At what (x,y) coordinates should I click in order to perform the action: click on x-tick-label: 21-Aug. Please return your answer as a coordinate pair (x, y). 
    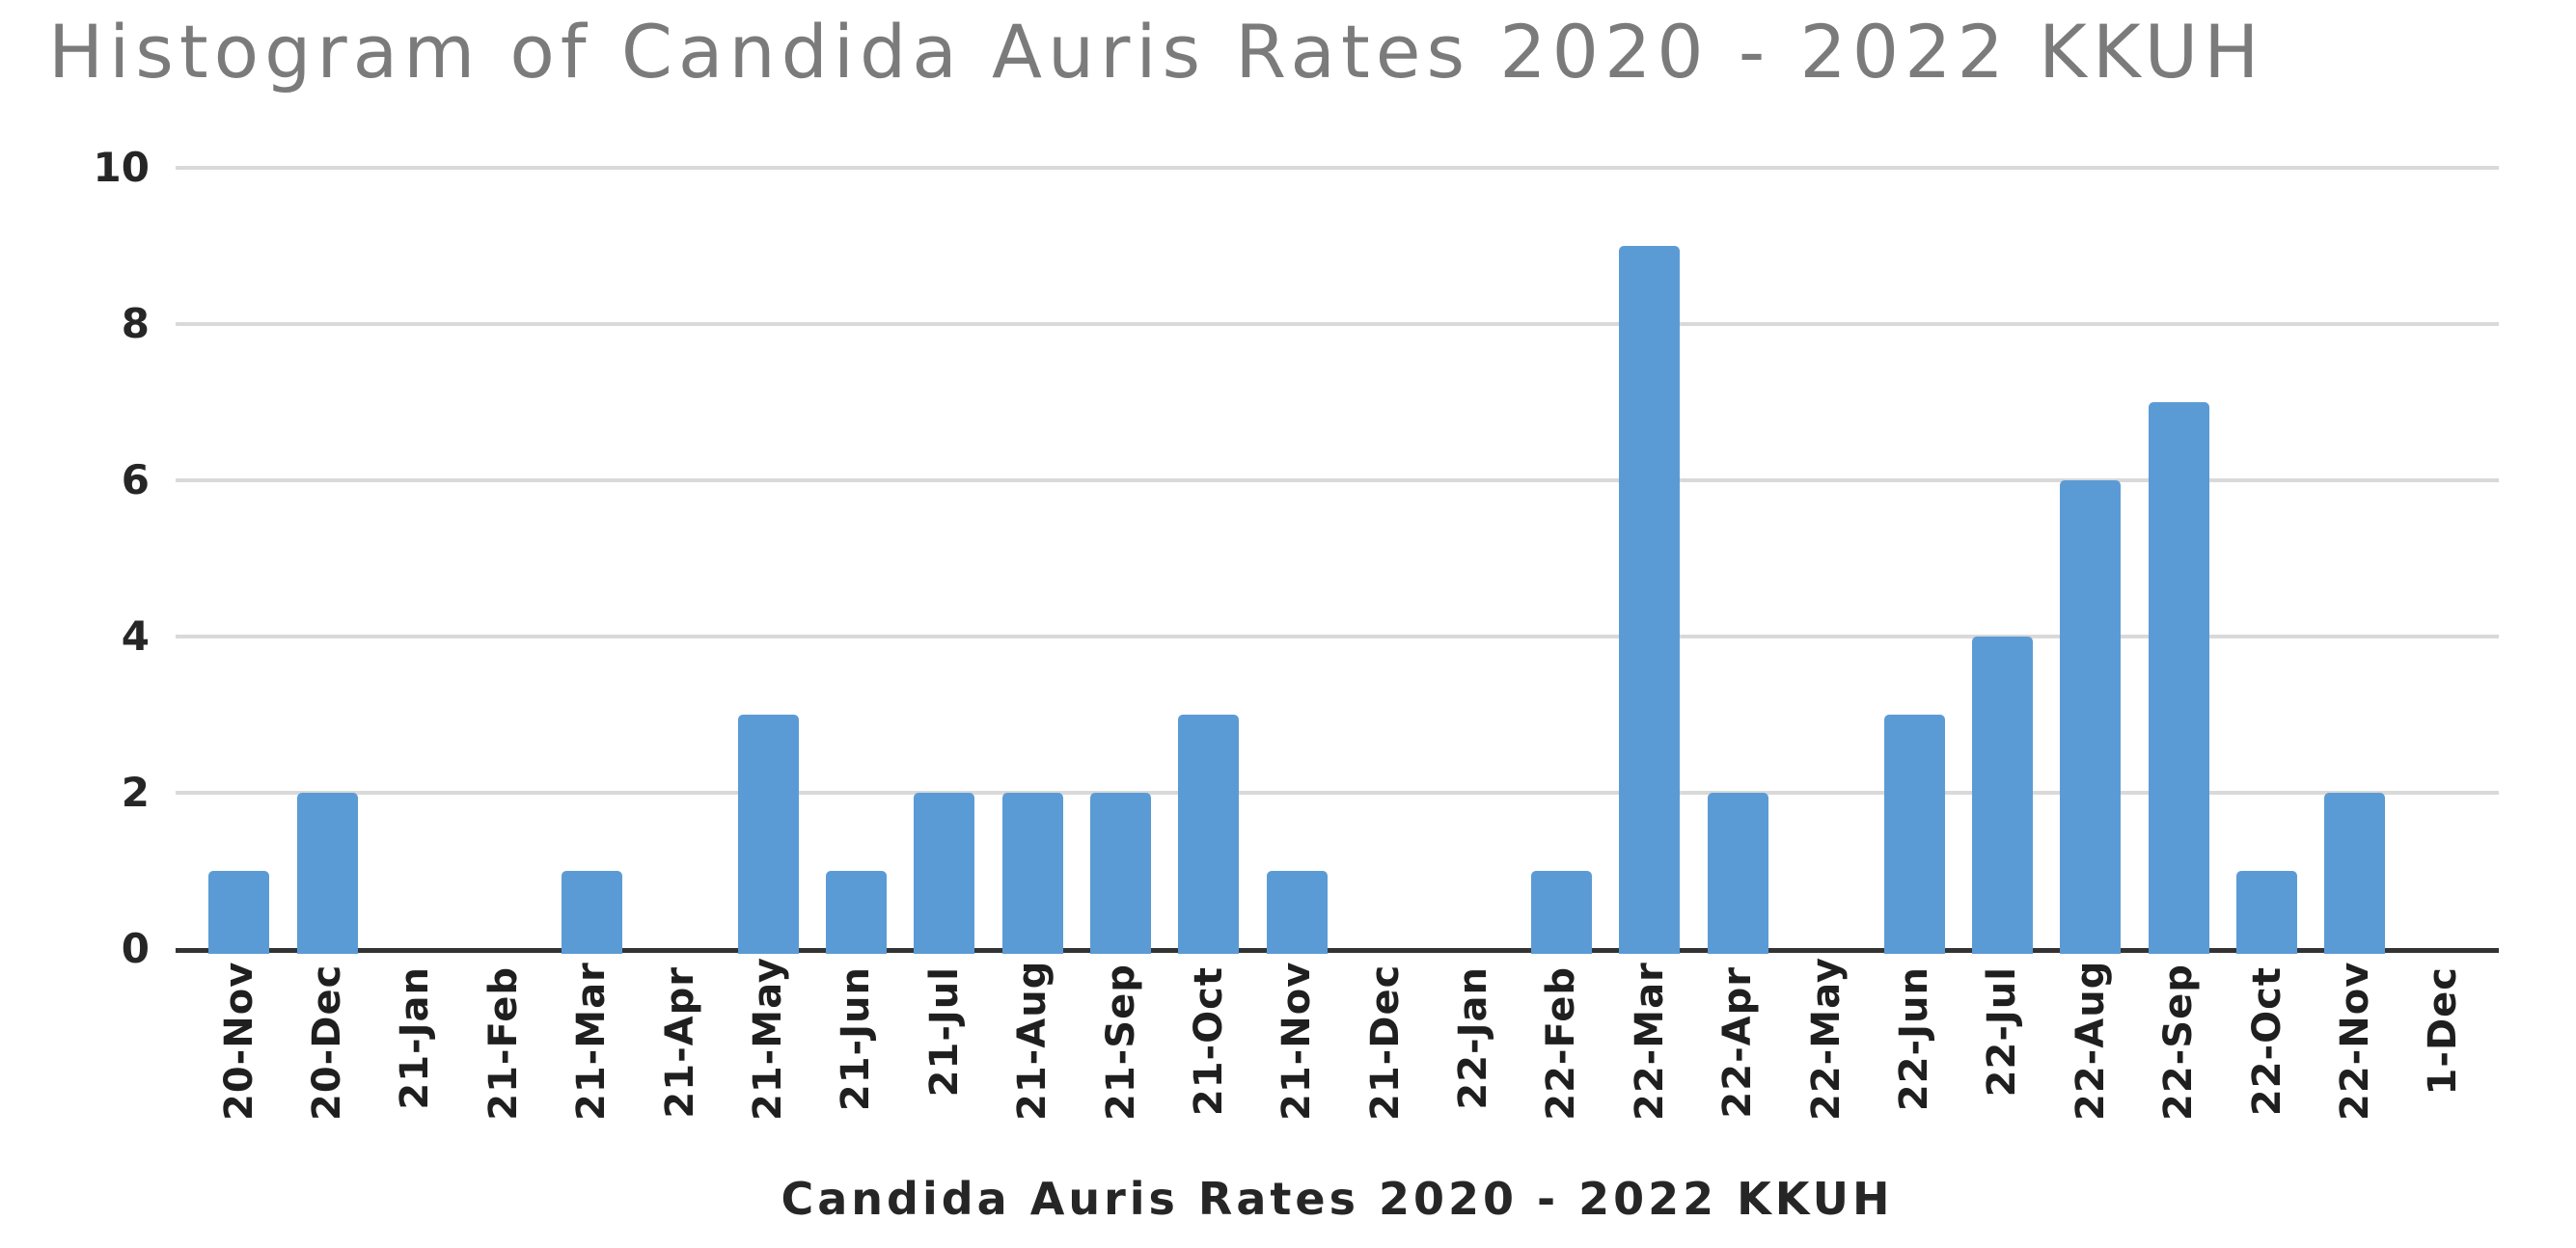
    Looking at the image, I should click on (1033, 1040).